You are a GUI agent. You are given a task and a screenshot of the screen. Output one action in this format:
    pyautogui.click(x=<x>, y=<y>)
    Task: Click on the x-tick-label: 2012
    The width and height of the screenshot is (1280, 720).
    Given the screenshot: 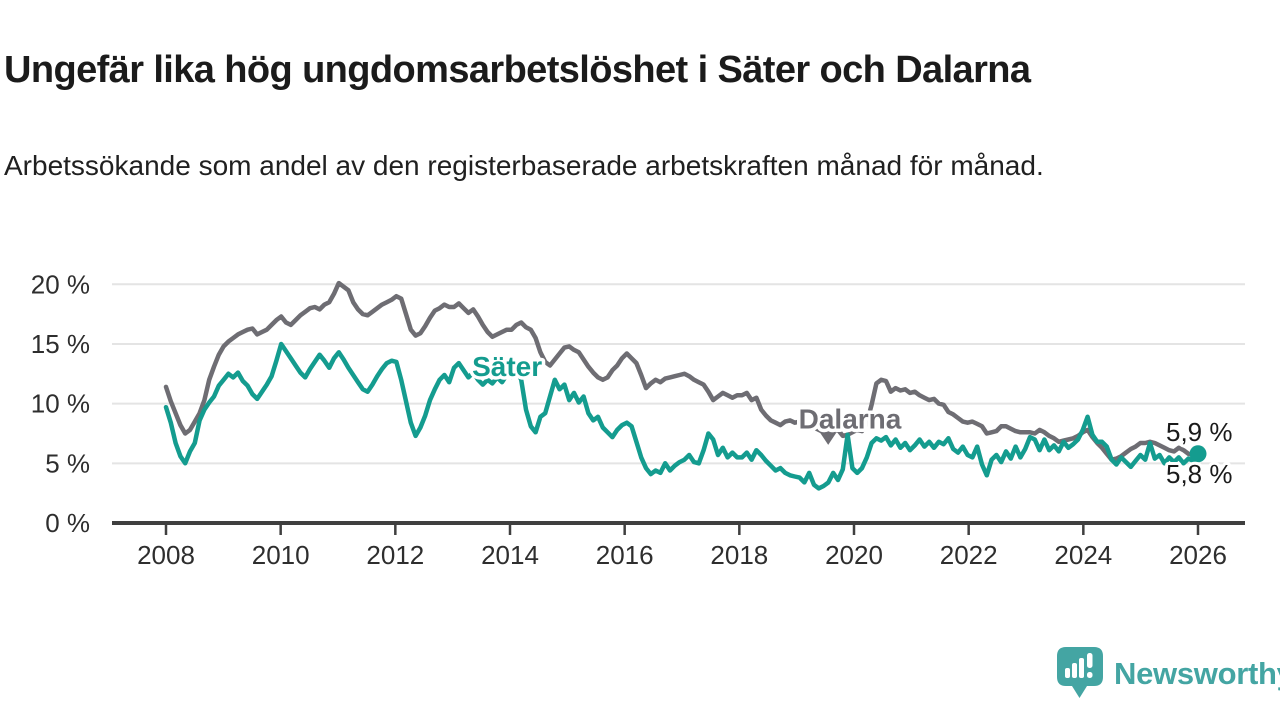 What is the action you would take?
    pyautogui.click(x=395, y=555)
    